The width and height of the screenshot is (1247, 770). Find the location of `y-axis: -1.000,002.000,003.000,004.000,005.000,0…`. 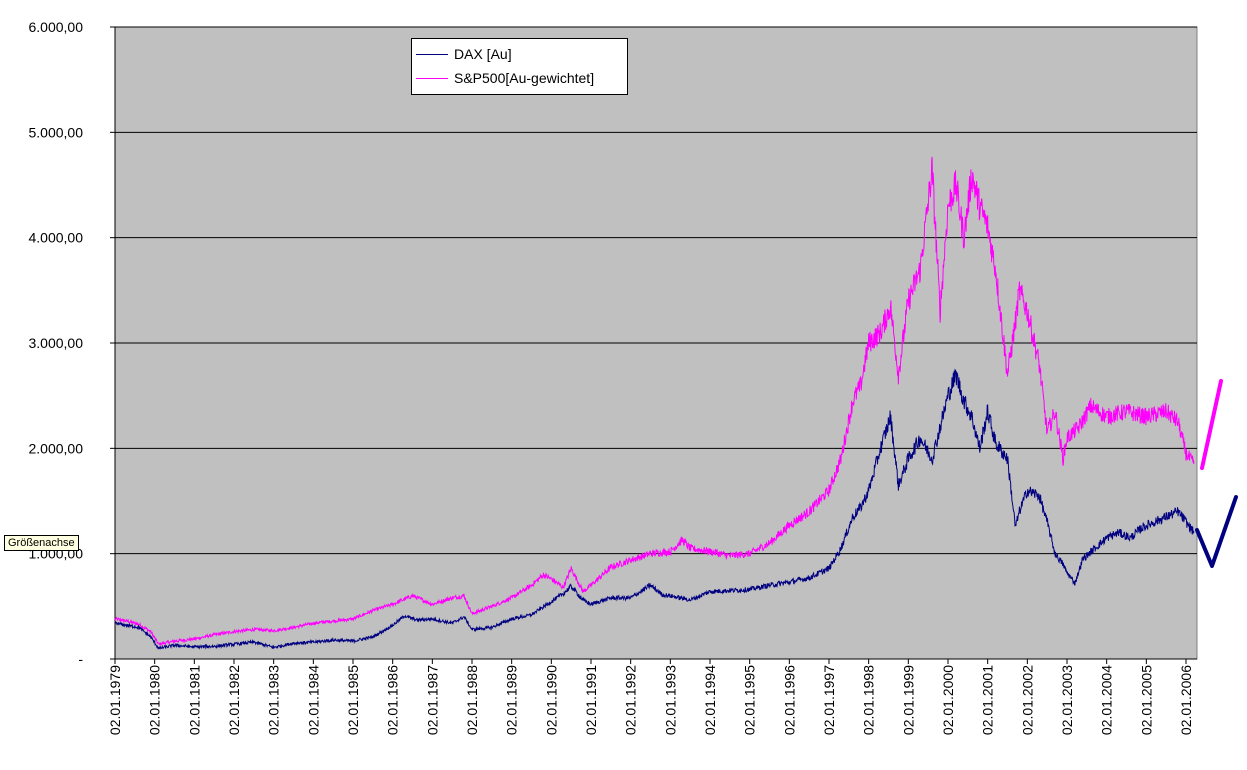

y-axis: -1.000,002.000,003.000,004.000,005.000,0… is located at coordinates (72, 343).